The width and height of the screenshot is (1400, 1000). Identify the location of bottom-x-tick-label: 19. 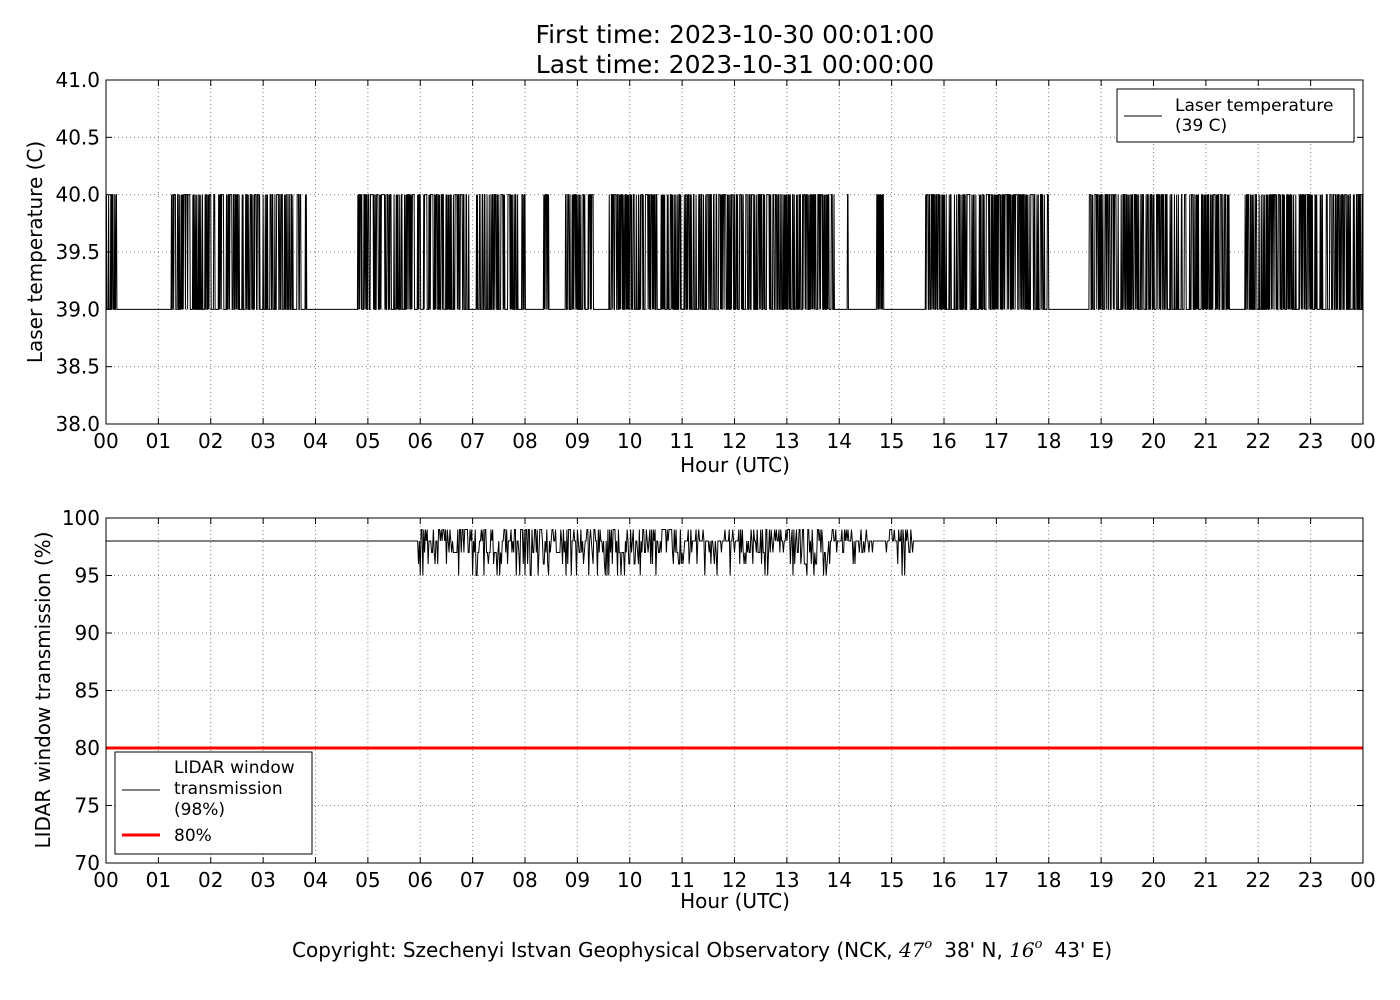
(1100, 880).